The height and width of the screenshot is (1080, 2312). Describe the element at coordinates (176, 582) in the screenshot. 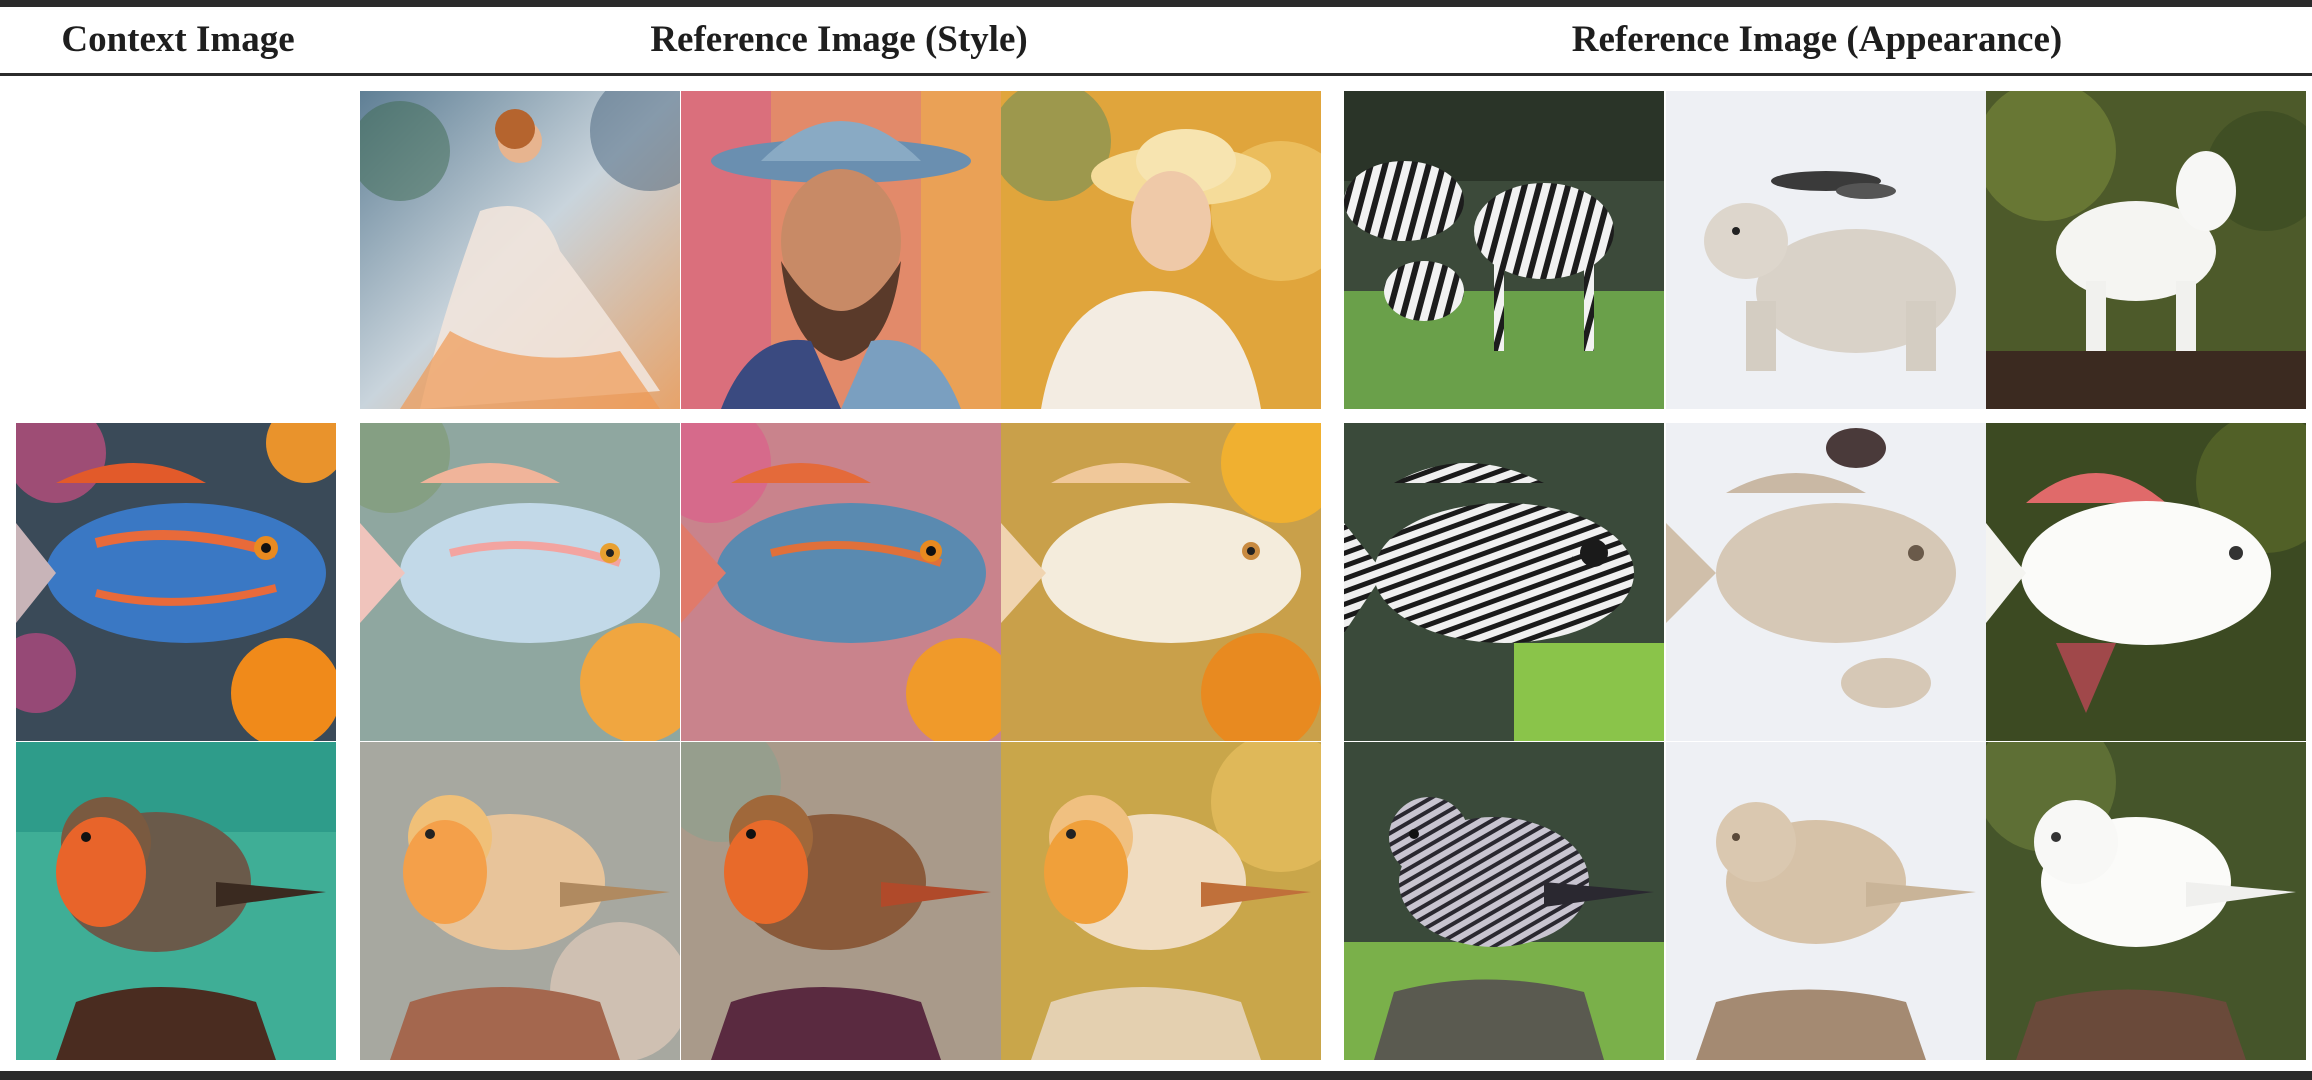

I see `context-image-fish` at that location.